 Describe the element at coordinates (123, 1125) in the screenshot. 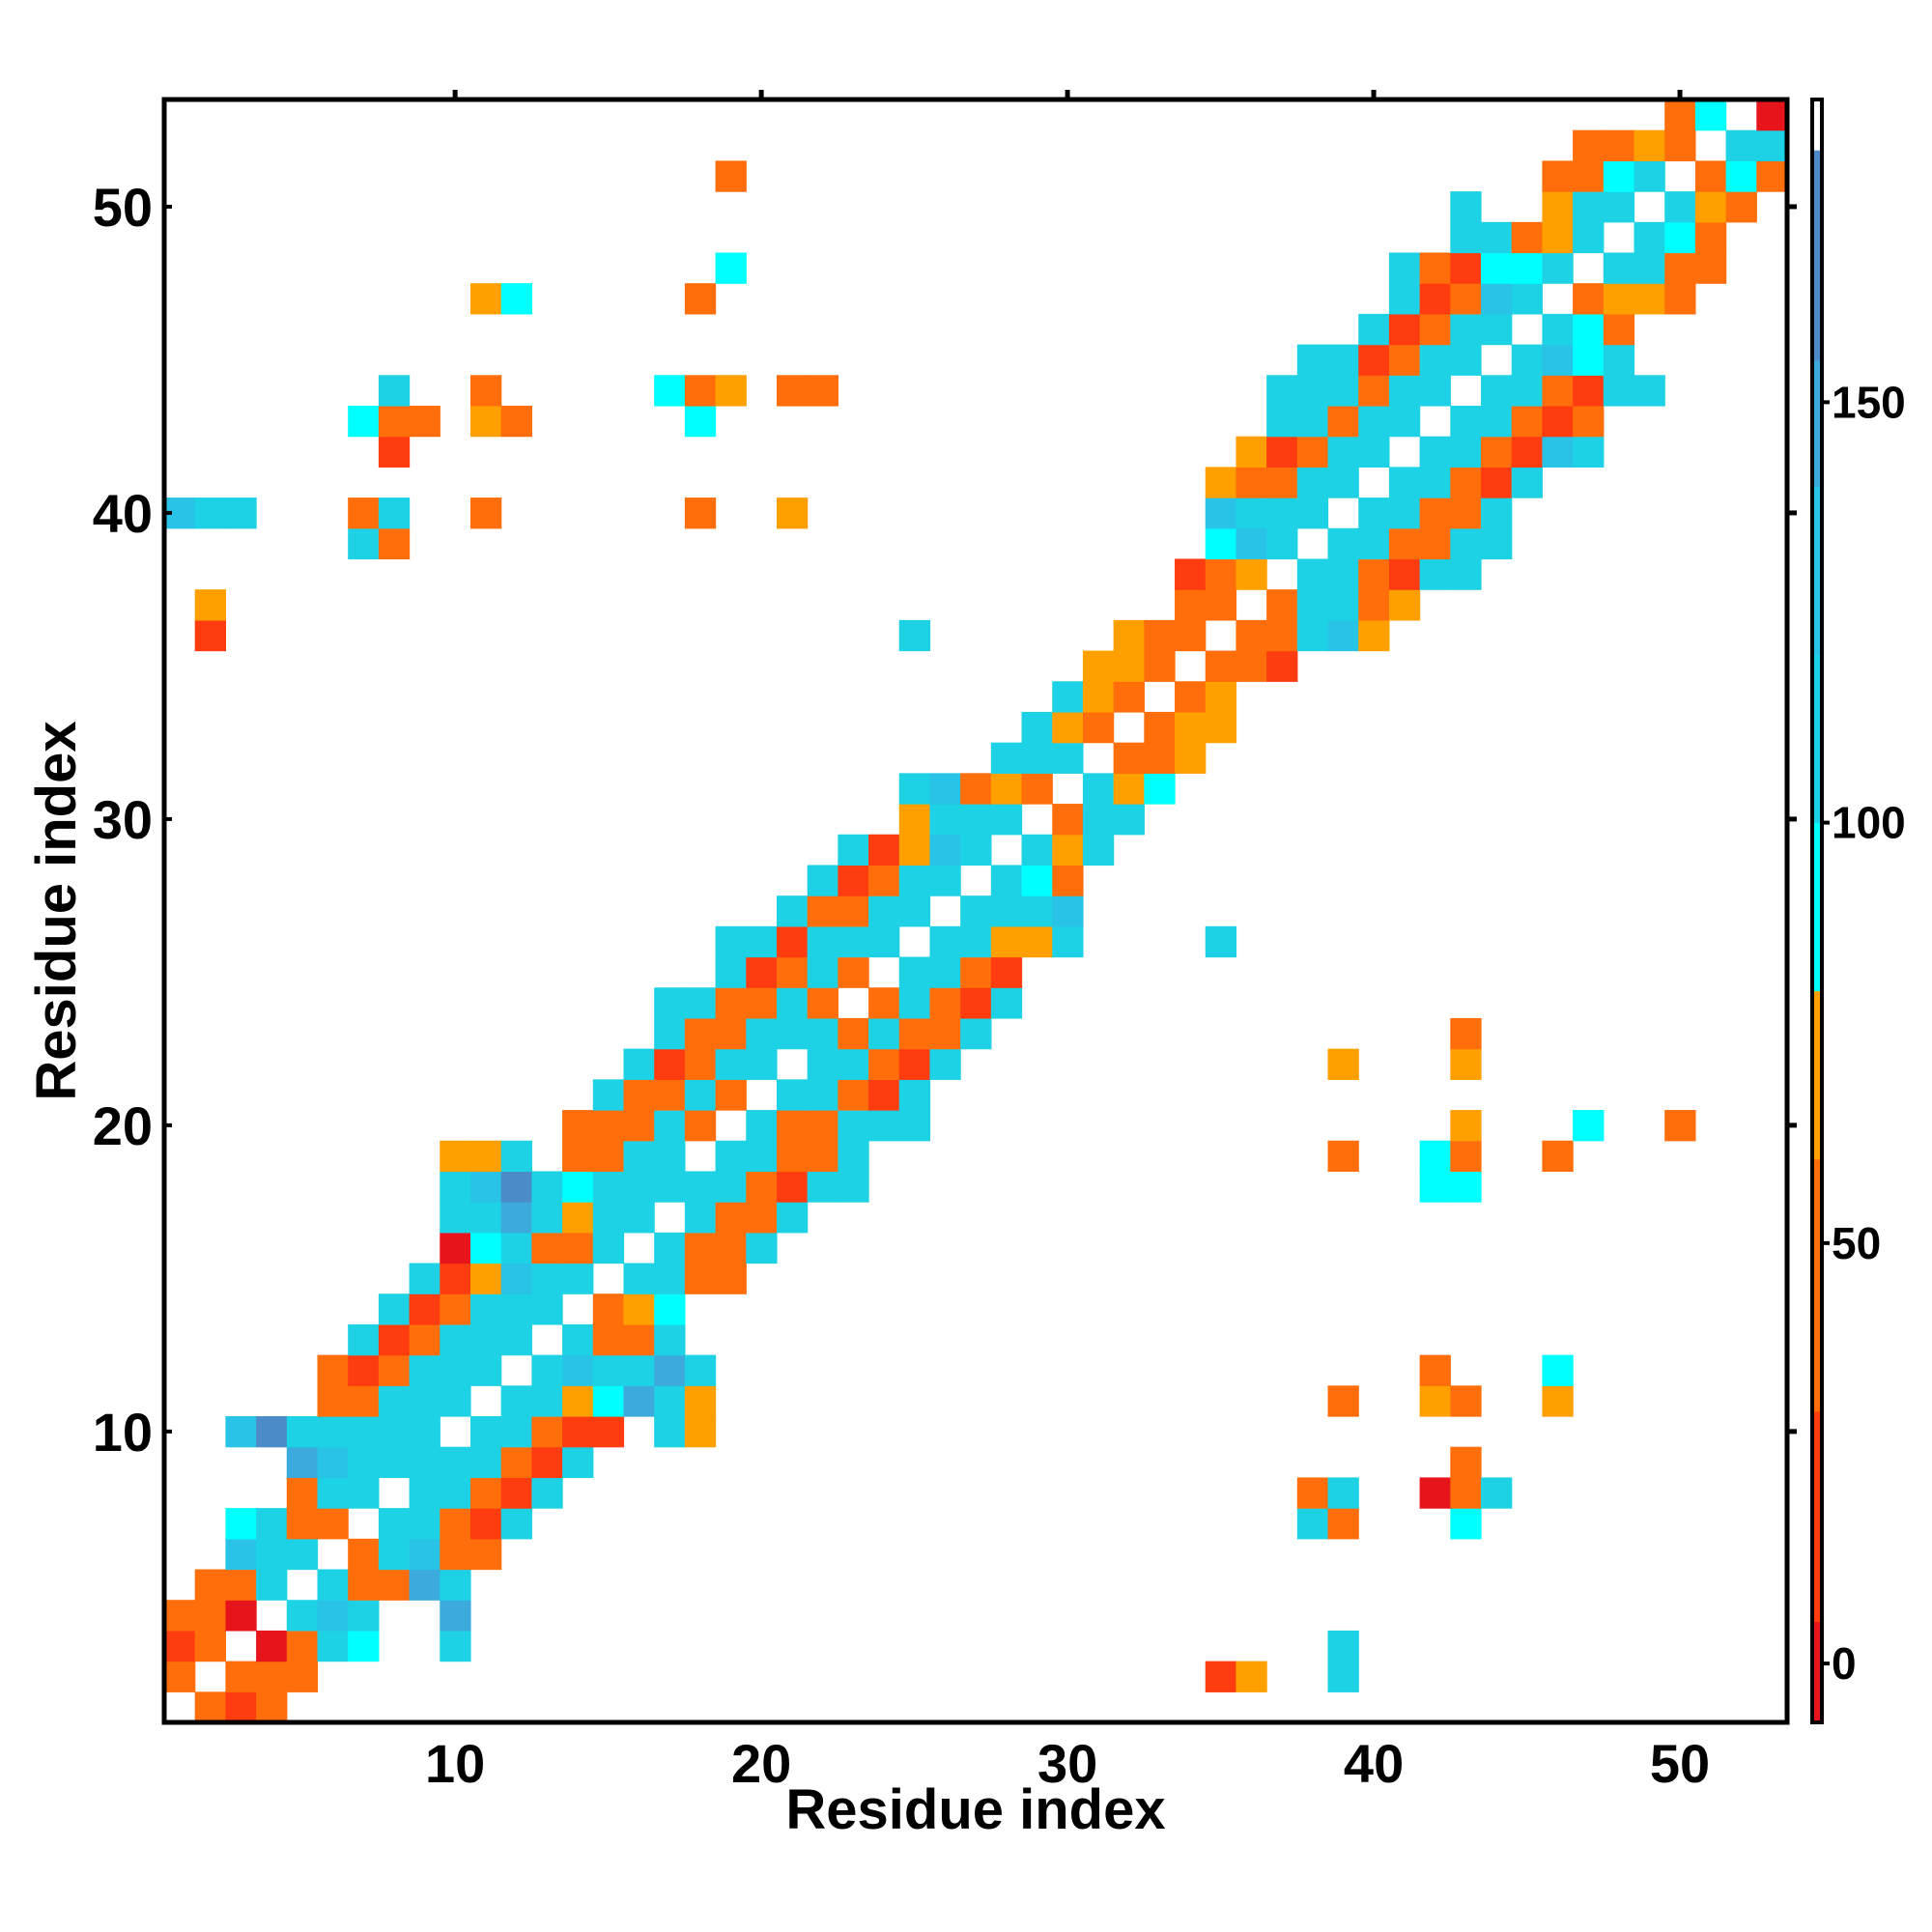

I see `y-tick-label: 20` at that location.